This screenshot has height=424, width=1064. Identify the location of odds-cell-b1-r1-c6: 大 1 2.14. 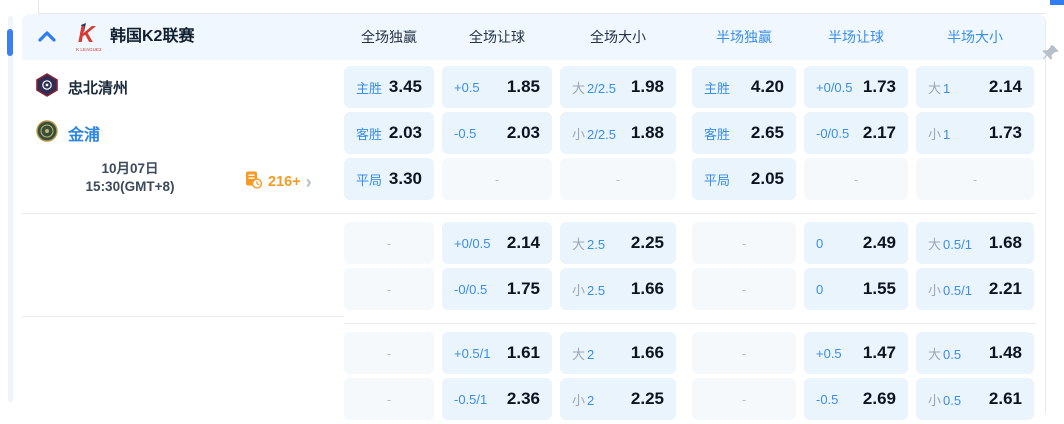
(975, 87).